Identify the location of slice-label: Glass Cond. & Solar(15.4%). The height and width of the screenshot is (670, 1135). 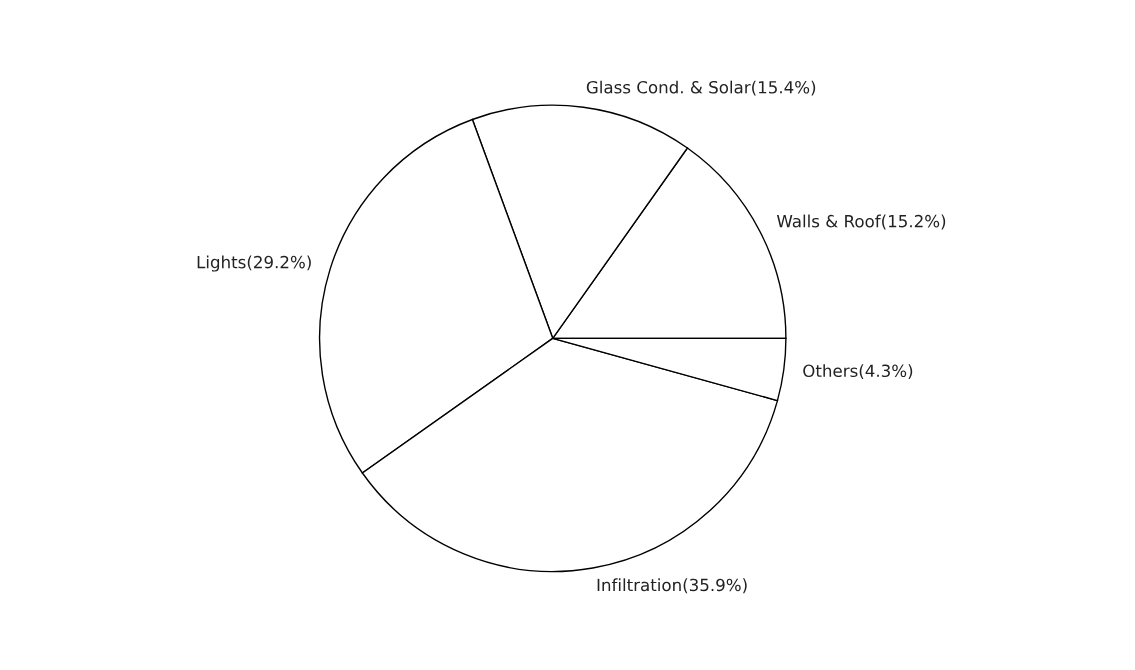
(701, 88).